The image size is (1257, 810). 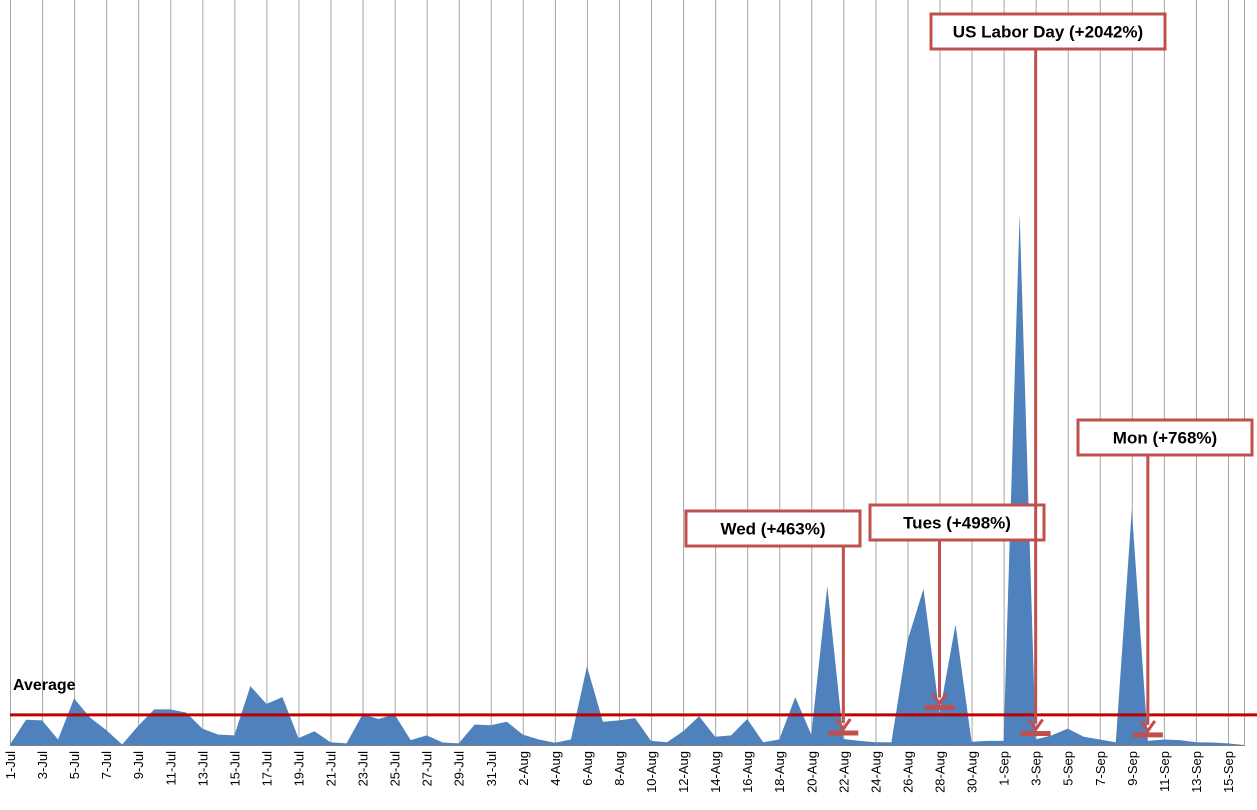 What do you see at coordinates (972, 772) in the screenshot?
I see `tick-label-30-Aug: 30-Aug` at bounding box center [972, 772].